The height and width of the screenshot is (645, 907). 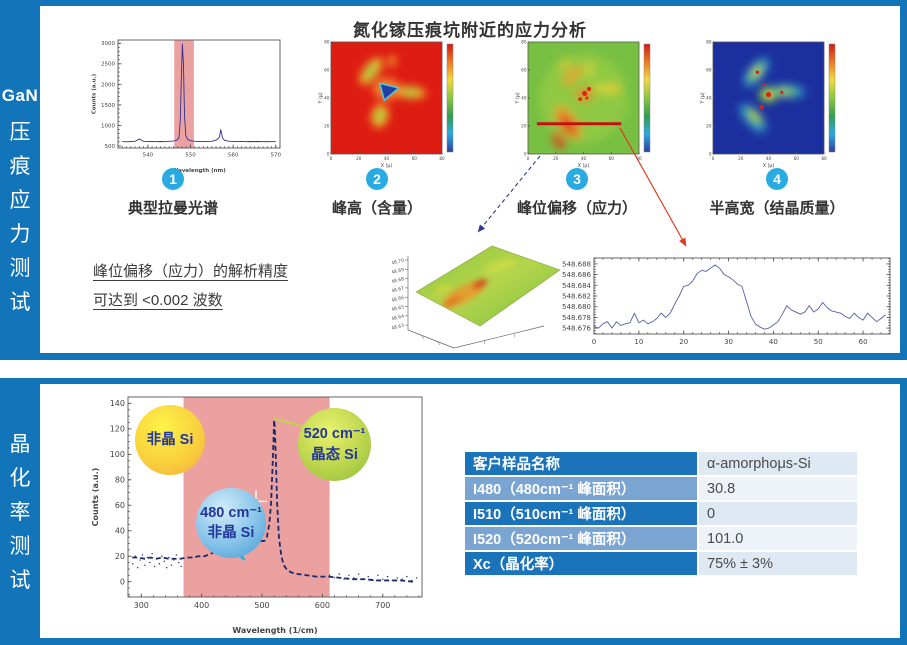 I want to click on figure-caption-3: 峰位偏移（应力）, so click(x=576, y=208).